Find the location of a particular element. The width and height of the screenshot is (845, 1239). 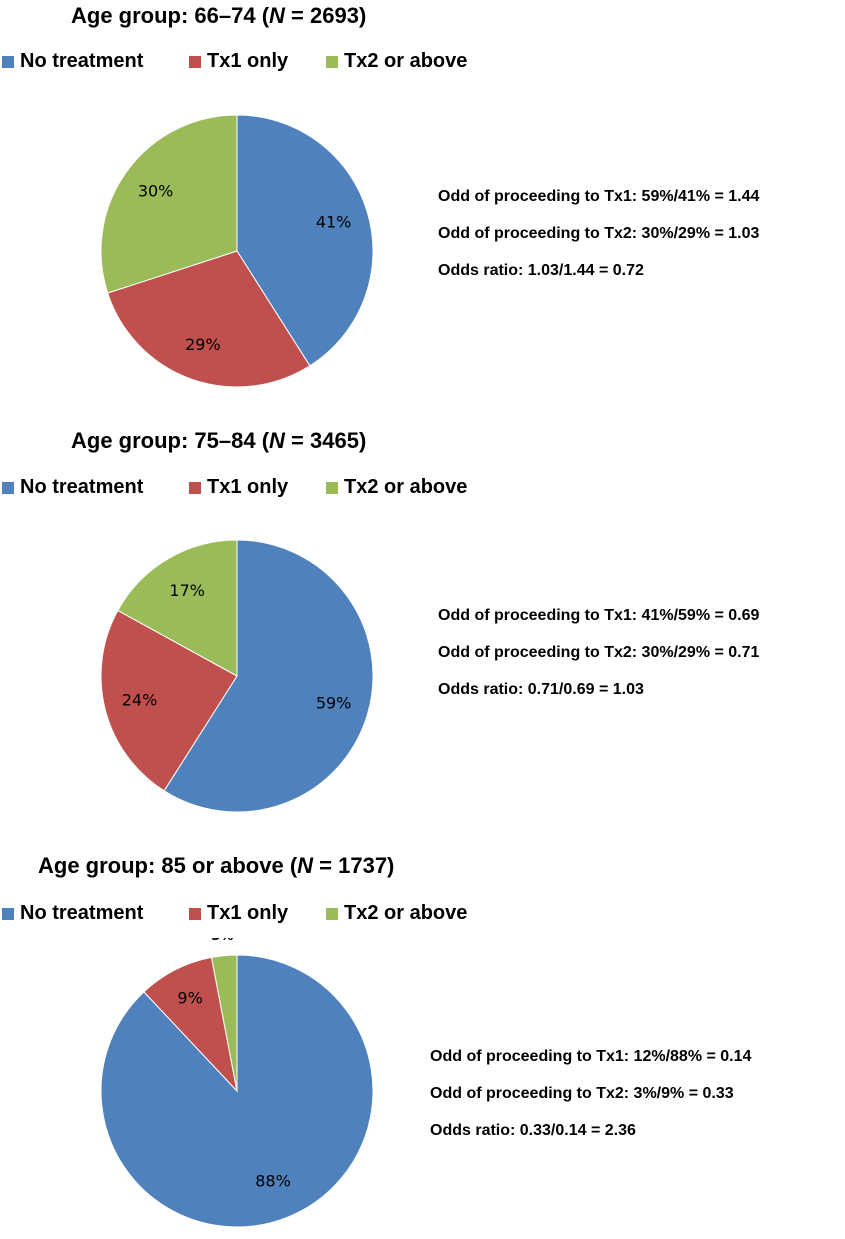

pie-label-tx1-only: 29% is located at coordinates (203, 344).